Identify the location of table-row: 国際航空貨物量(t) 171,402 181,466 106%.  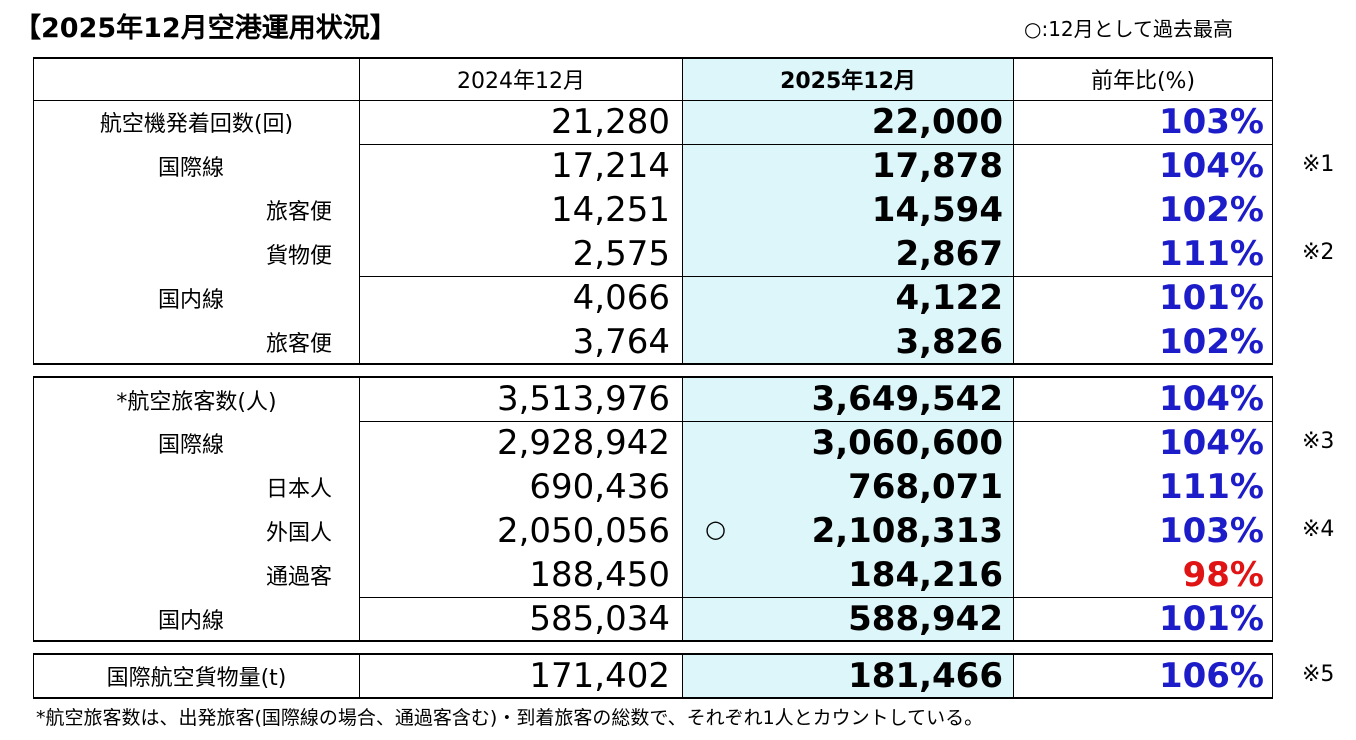
(653, 676).